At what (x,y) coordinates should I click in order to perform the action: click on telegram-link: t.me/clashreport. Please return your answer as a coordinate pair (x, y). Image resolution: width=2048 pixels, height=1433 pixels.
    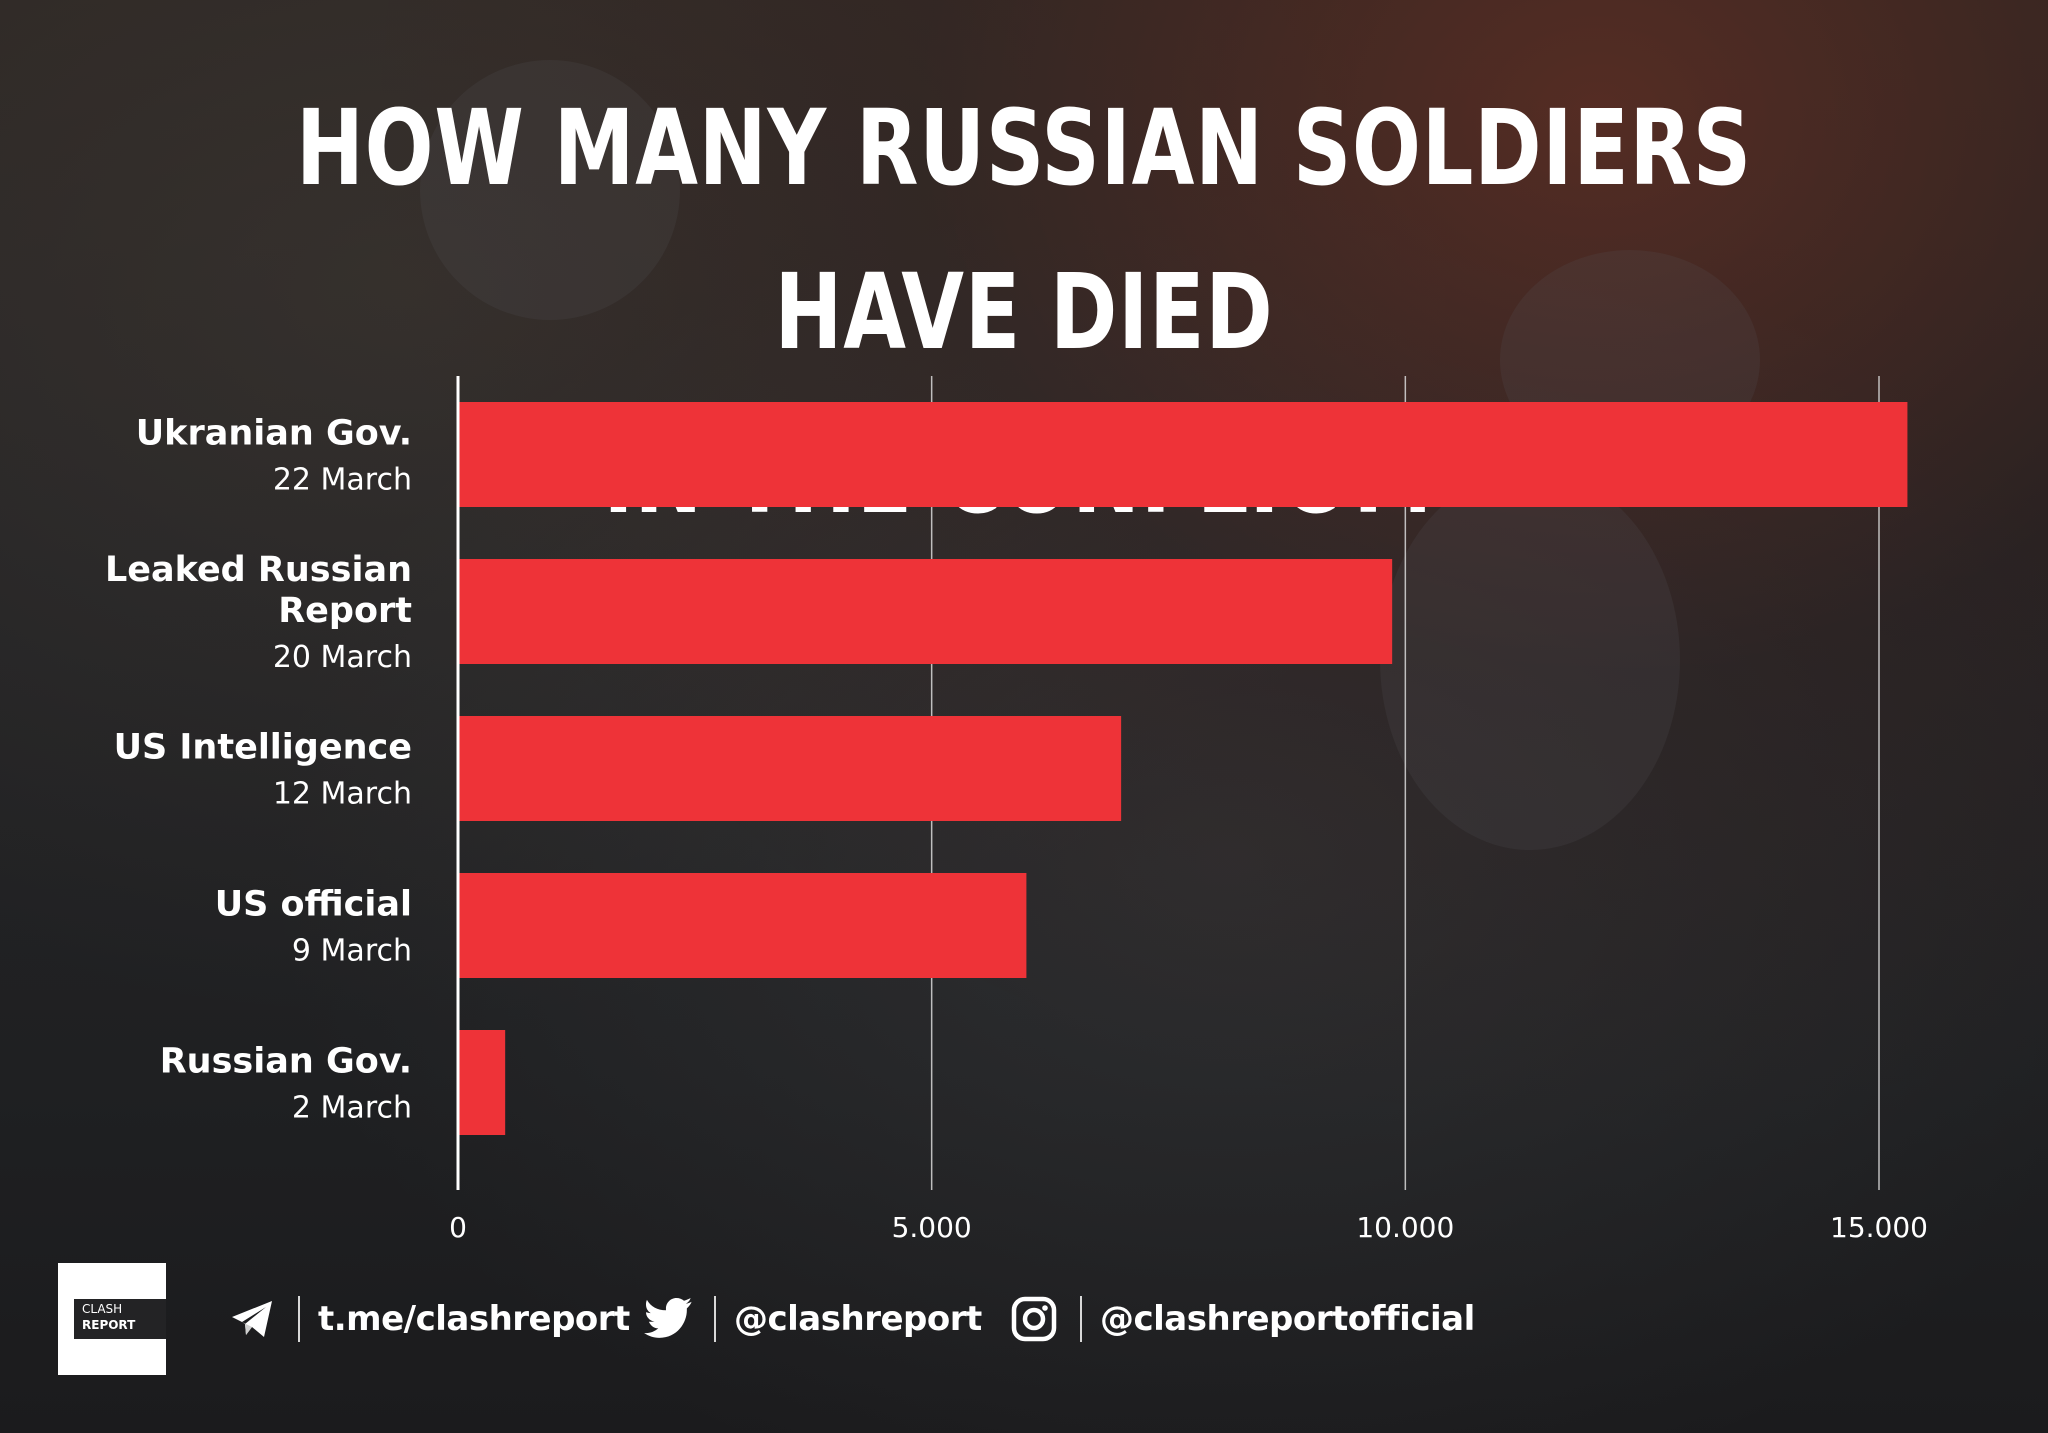
    Looking at the image, I should click on (427, 1319).